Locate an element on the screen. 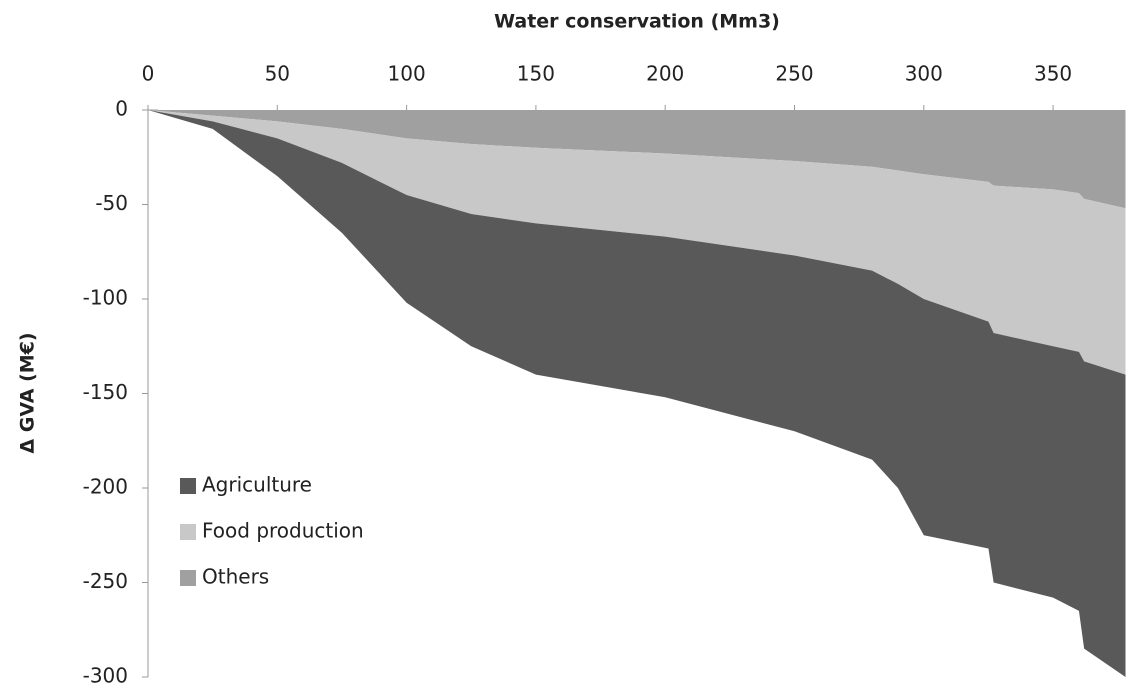  y-tick-label: -300 is located at coordinates (105, 676).